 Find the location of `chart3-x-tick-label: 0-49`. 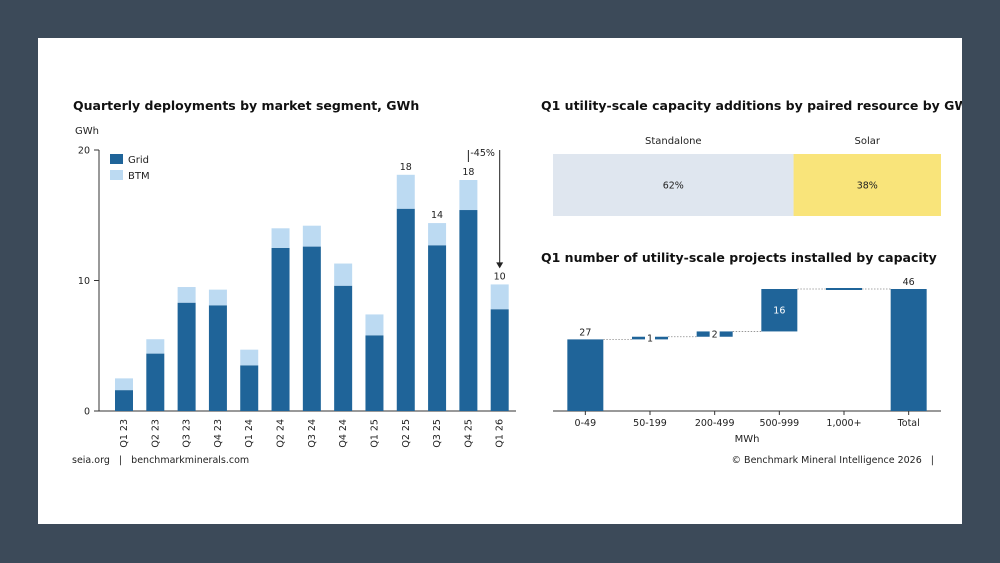

chart3-x-tick-label: 0-49 is located at coordinates (586, 423).